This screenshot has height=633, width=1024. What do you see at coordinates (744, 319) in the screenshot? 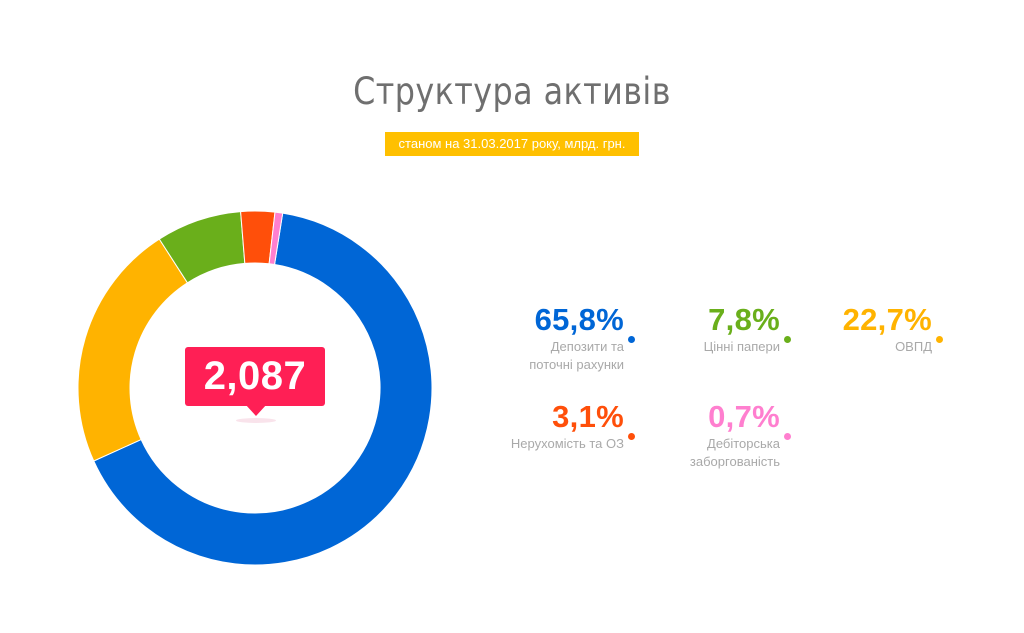
I see `legend-pct: 7,8%` at bounding box center [744, 319].